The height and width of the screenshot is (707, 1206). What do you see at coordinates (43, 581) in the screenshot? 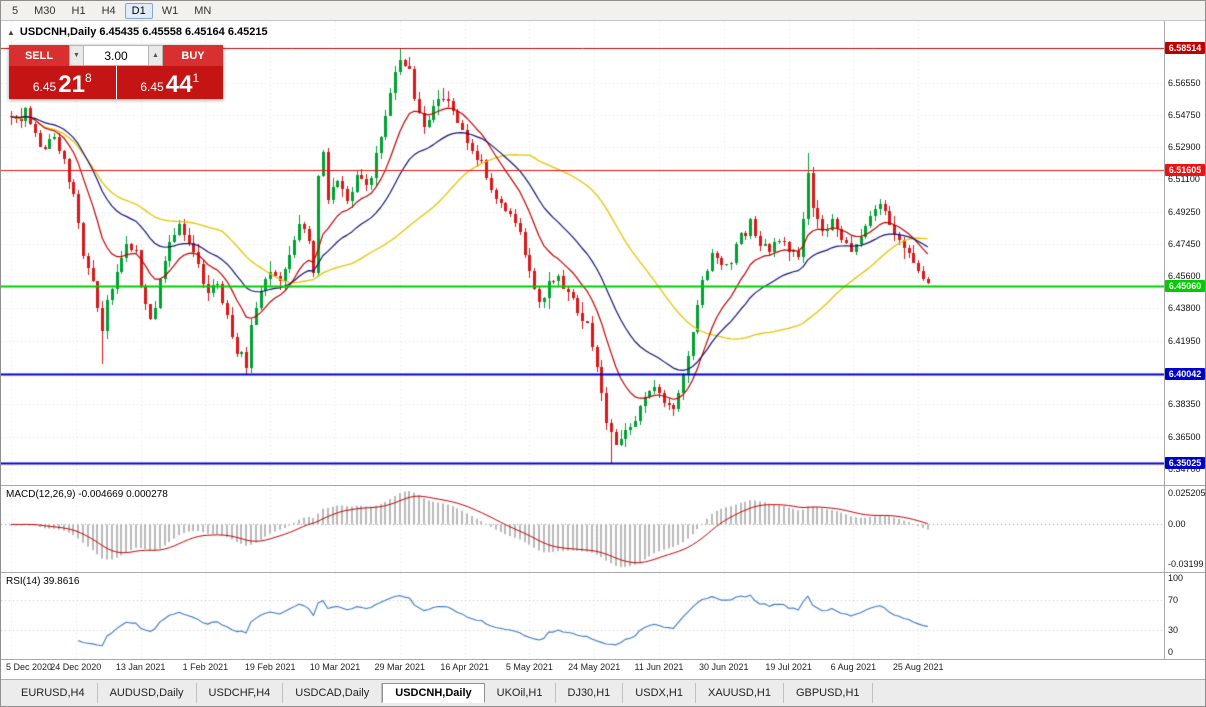
I see `rsi-label: RSI(14) 39.8616` at bounding box center [43, 581].